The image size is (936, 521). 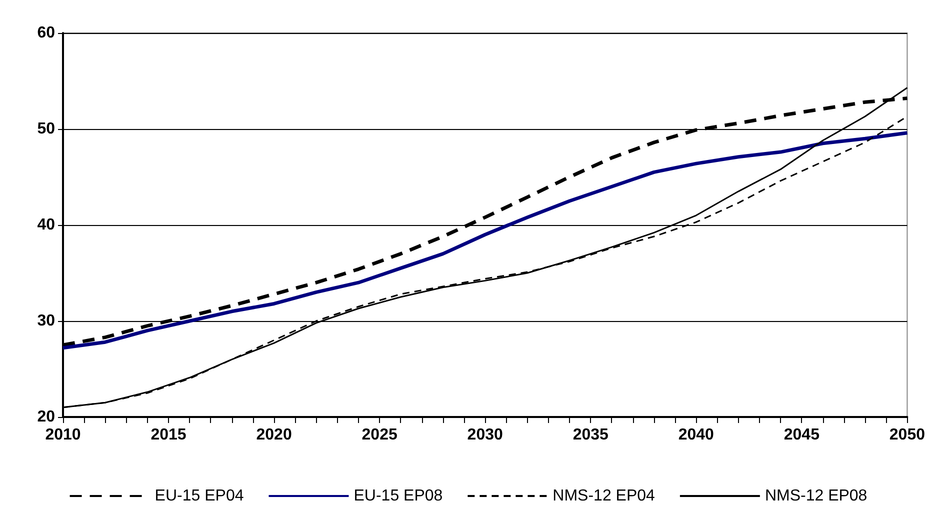 What do you see at coordinates (485, 435) in the screenshot?
I see `x-tick-label: 2030` at bounding box center [485, 435].